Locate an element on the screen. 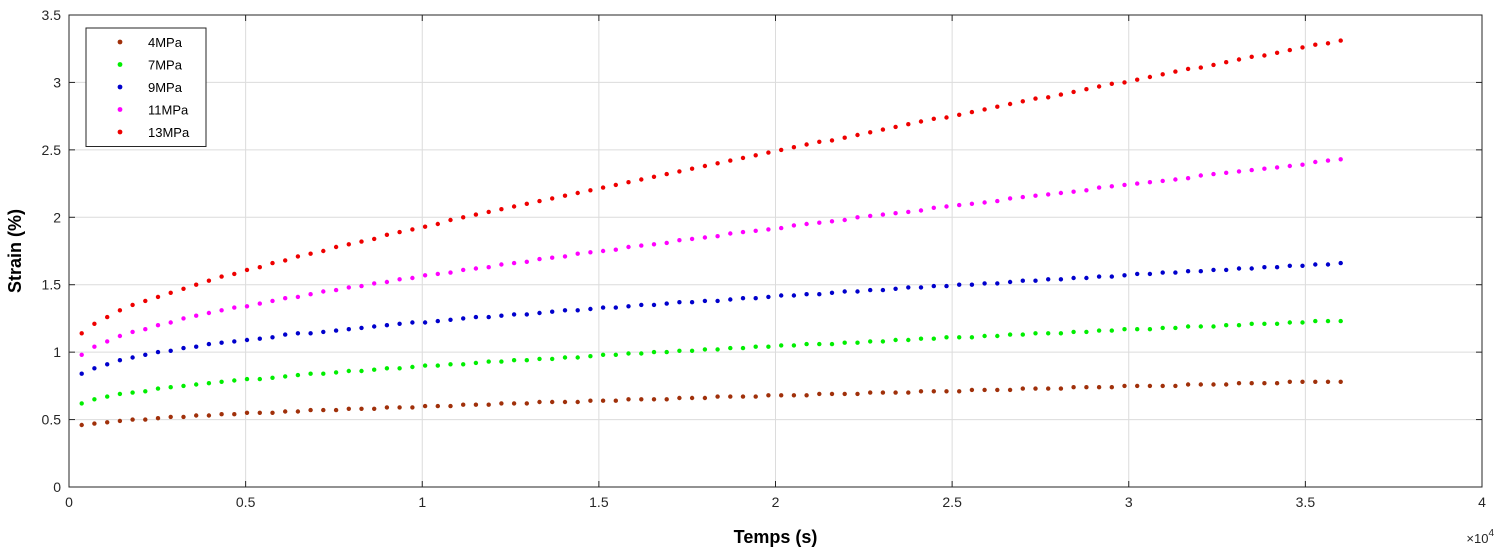  x-tick-label: 1 is located at coordinates (422, 502).